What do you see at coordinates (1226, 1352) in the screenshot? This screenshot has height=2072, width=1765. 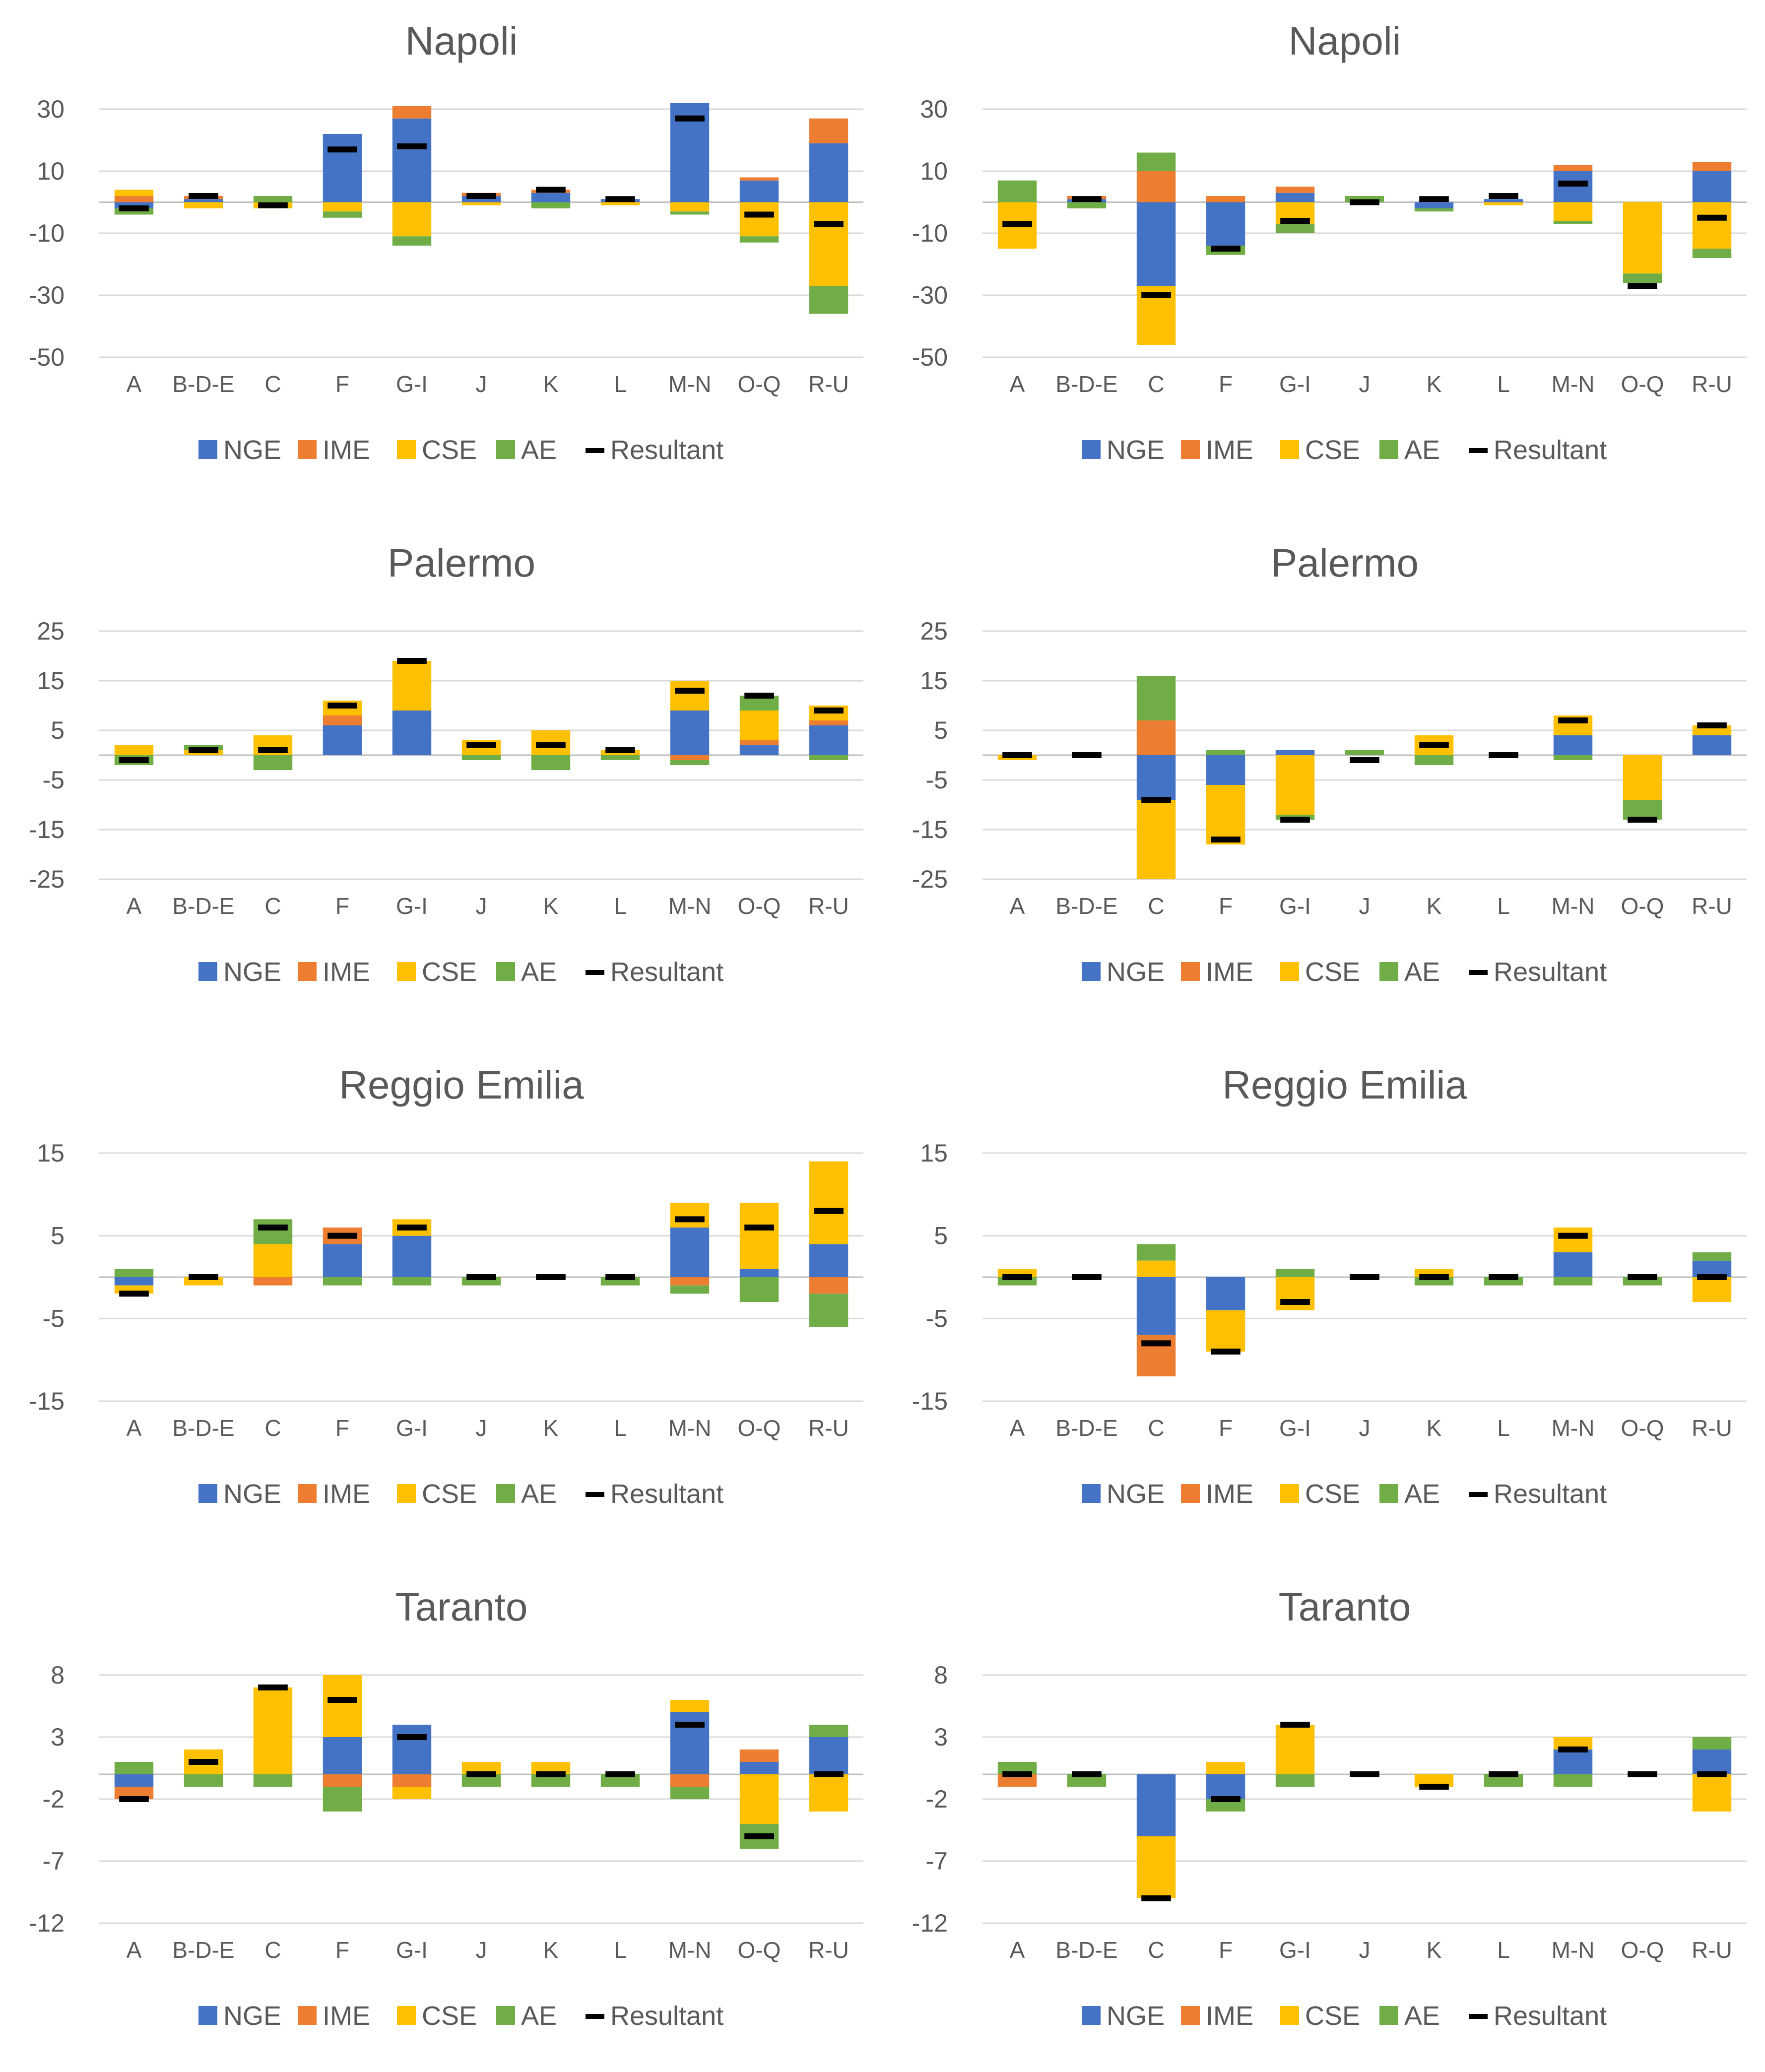 I see `resultant-marker-f` at bounding box center [1226, 1352].